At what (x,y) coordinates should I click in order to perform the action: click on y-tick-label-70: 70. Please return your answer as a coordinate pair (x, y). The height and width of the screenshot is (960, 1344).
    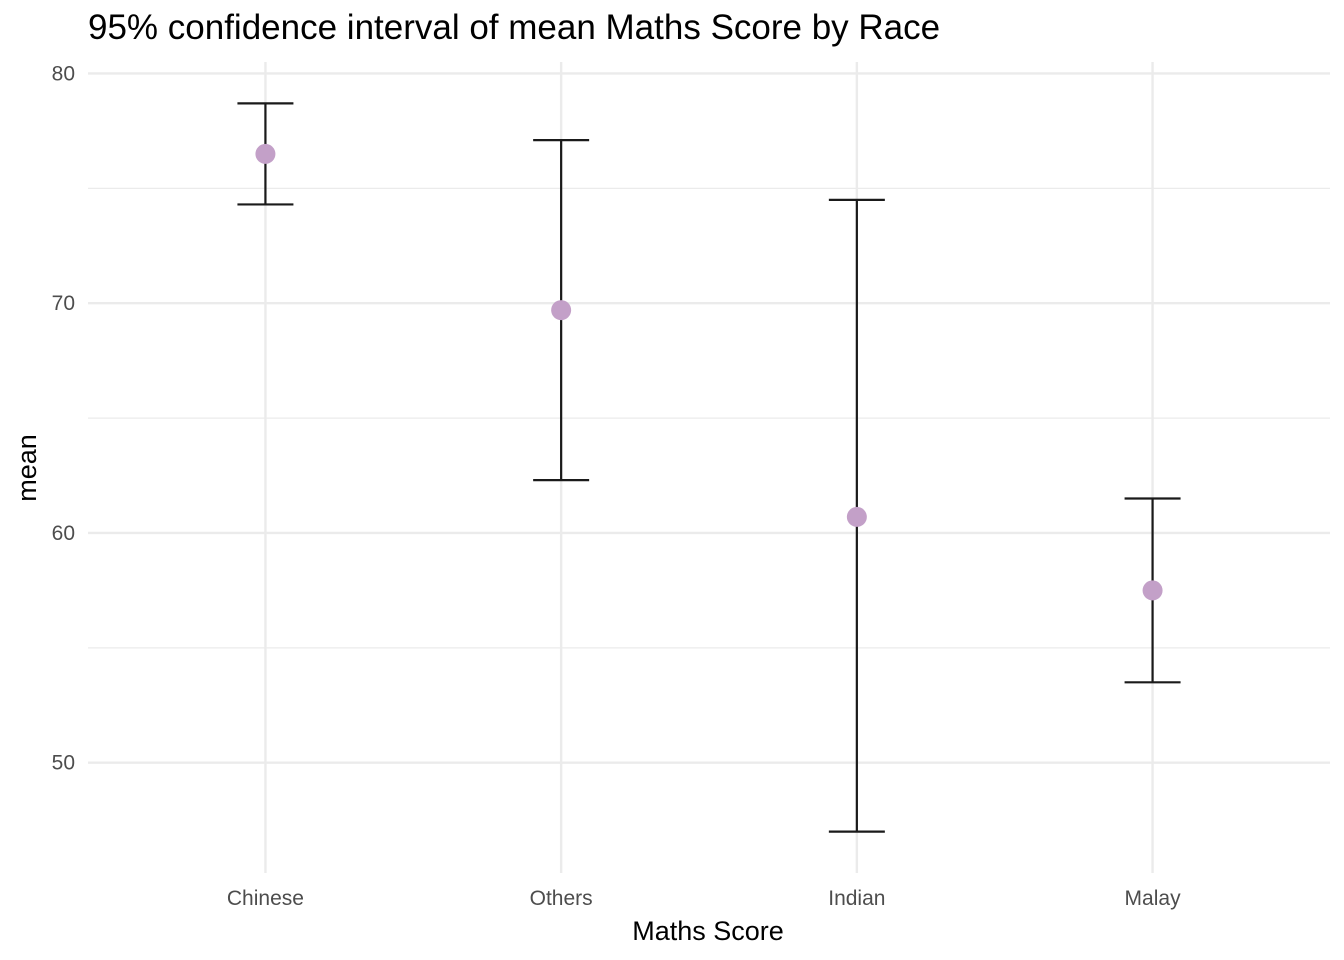
    Looking at the image, I should click on (63, 303).